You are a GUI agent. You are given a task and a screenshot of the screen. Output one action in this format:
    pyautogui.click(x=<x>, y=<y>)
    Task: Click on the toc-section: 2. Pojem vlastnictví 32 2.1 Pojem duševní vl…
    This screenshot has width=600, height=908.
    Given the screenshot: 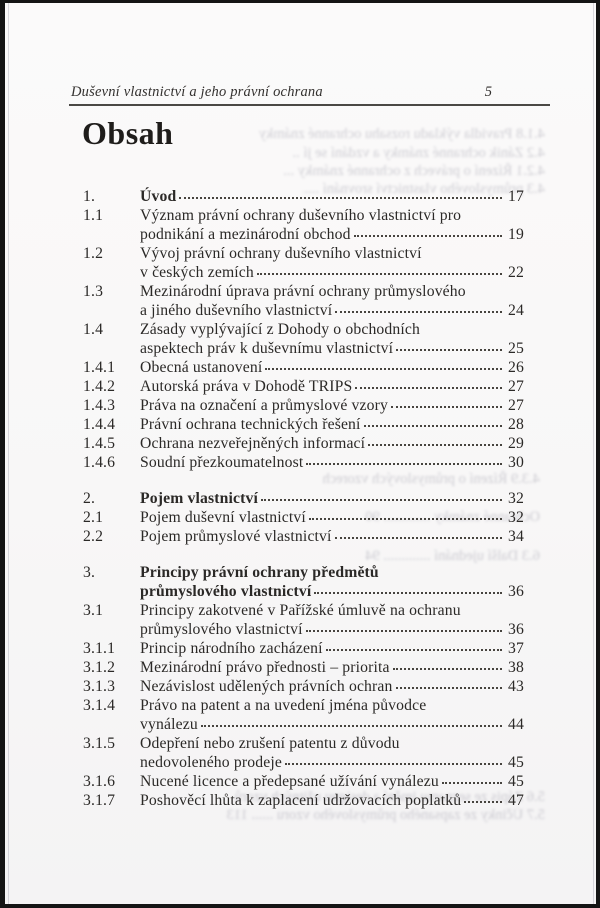 What is the action you would take?
    pyautogui.click(x=303, y=517)
    